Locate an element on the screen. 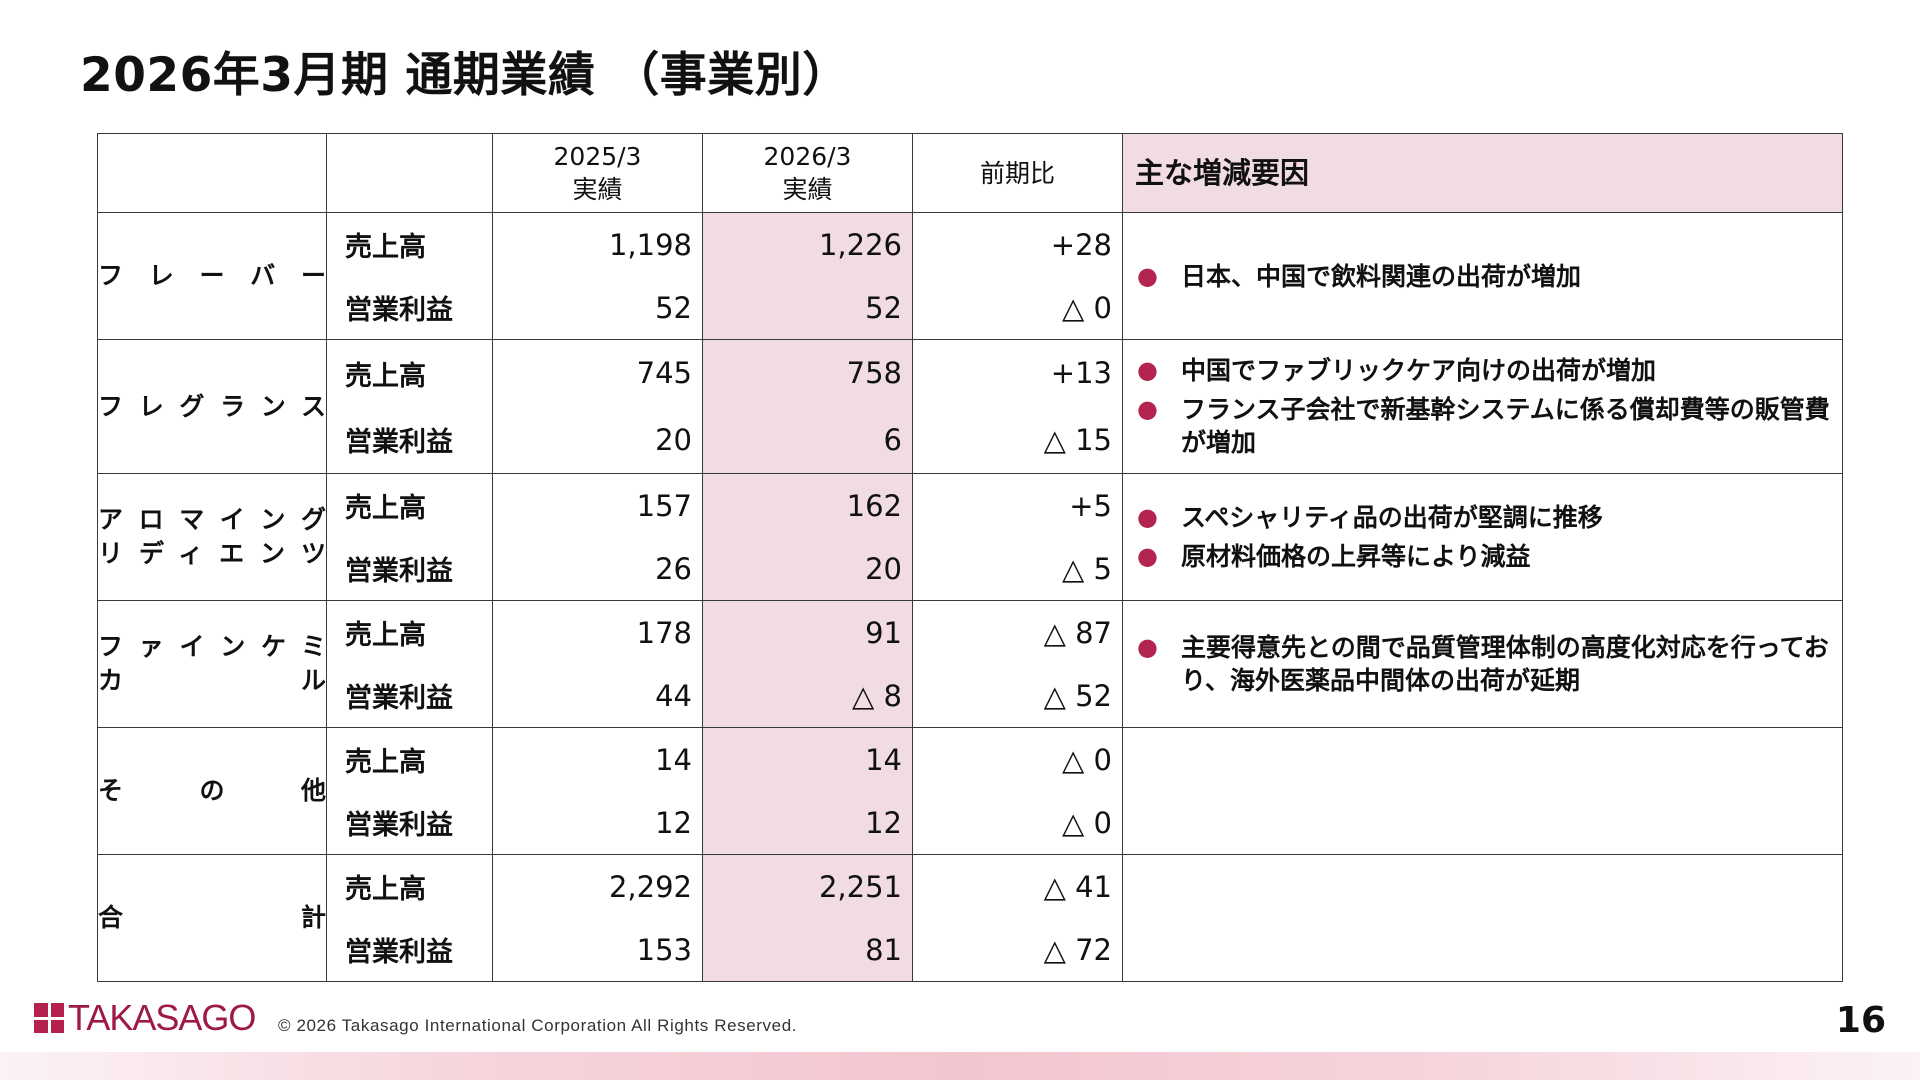 Image resolution: width=1920 pixels, height=1080 pixels. value-fy2025-operating-profit: 153 is located at coordinates (597, 950).